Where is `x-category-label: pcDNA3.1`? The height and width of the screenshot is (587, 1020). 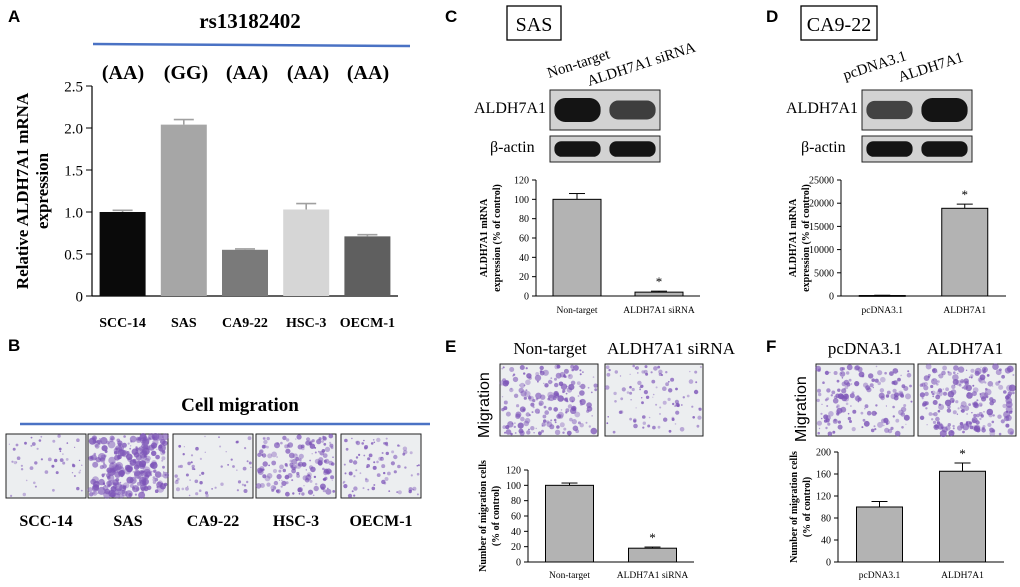
x-category-label: pcDNA3.1 is located at coordinates (880, 576).